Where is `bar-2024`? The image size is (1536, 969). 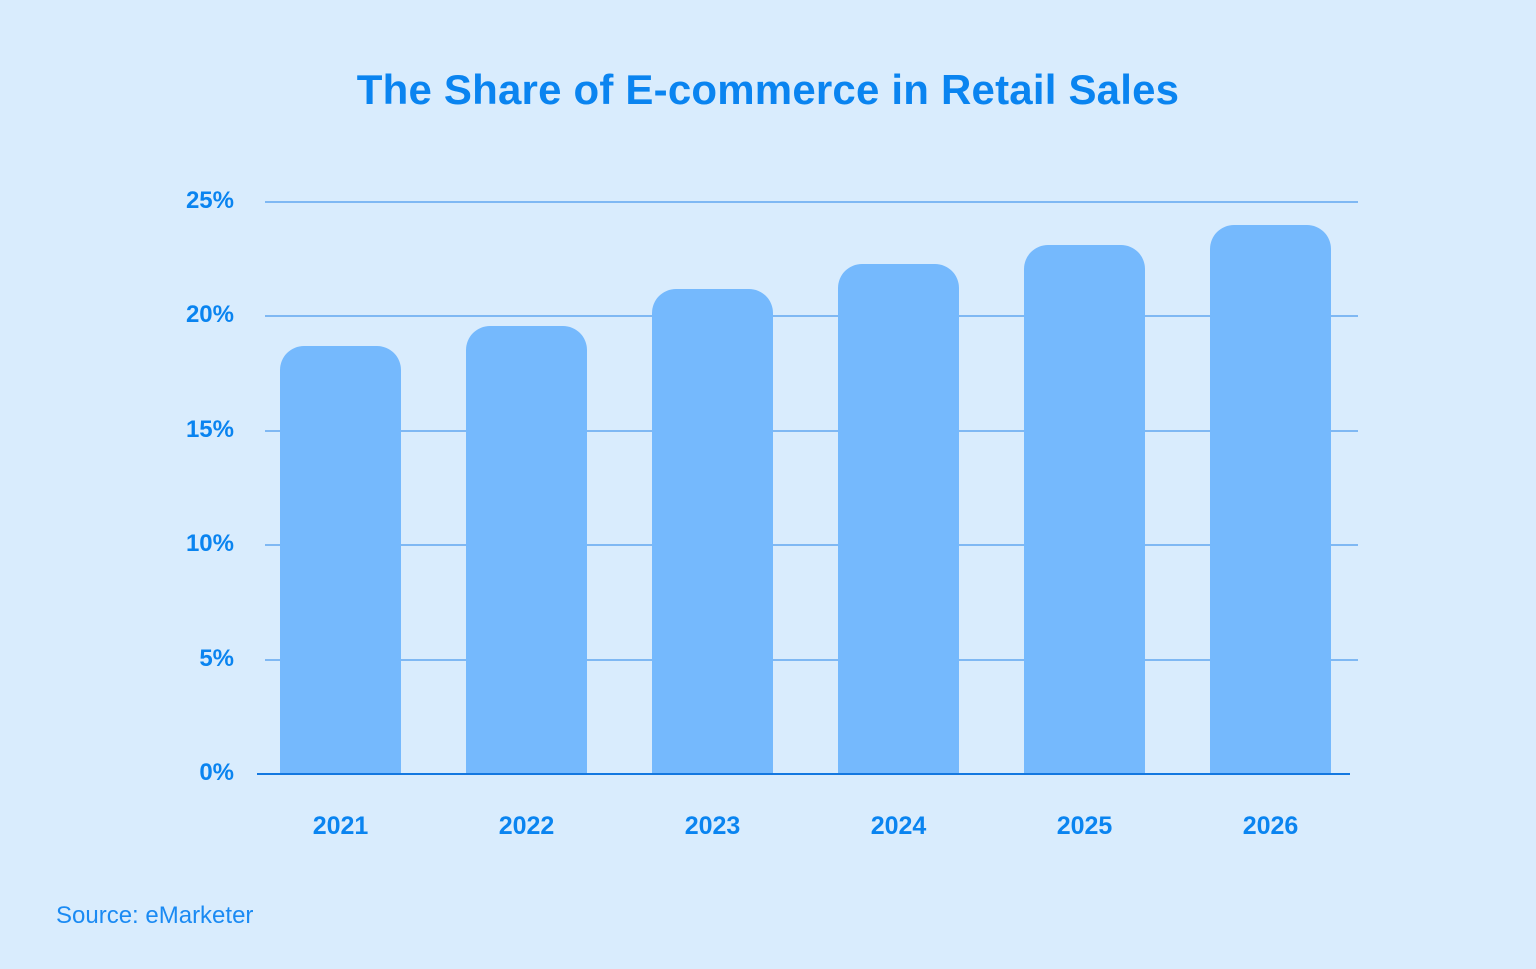
bar-2024 is located at coordinates (898, 518).